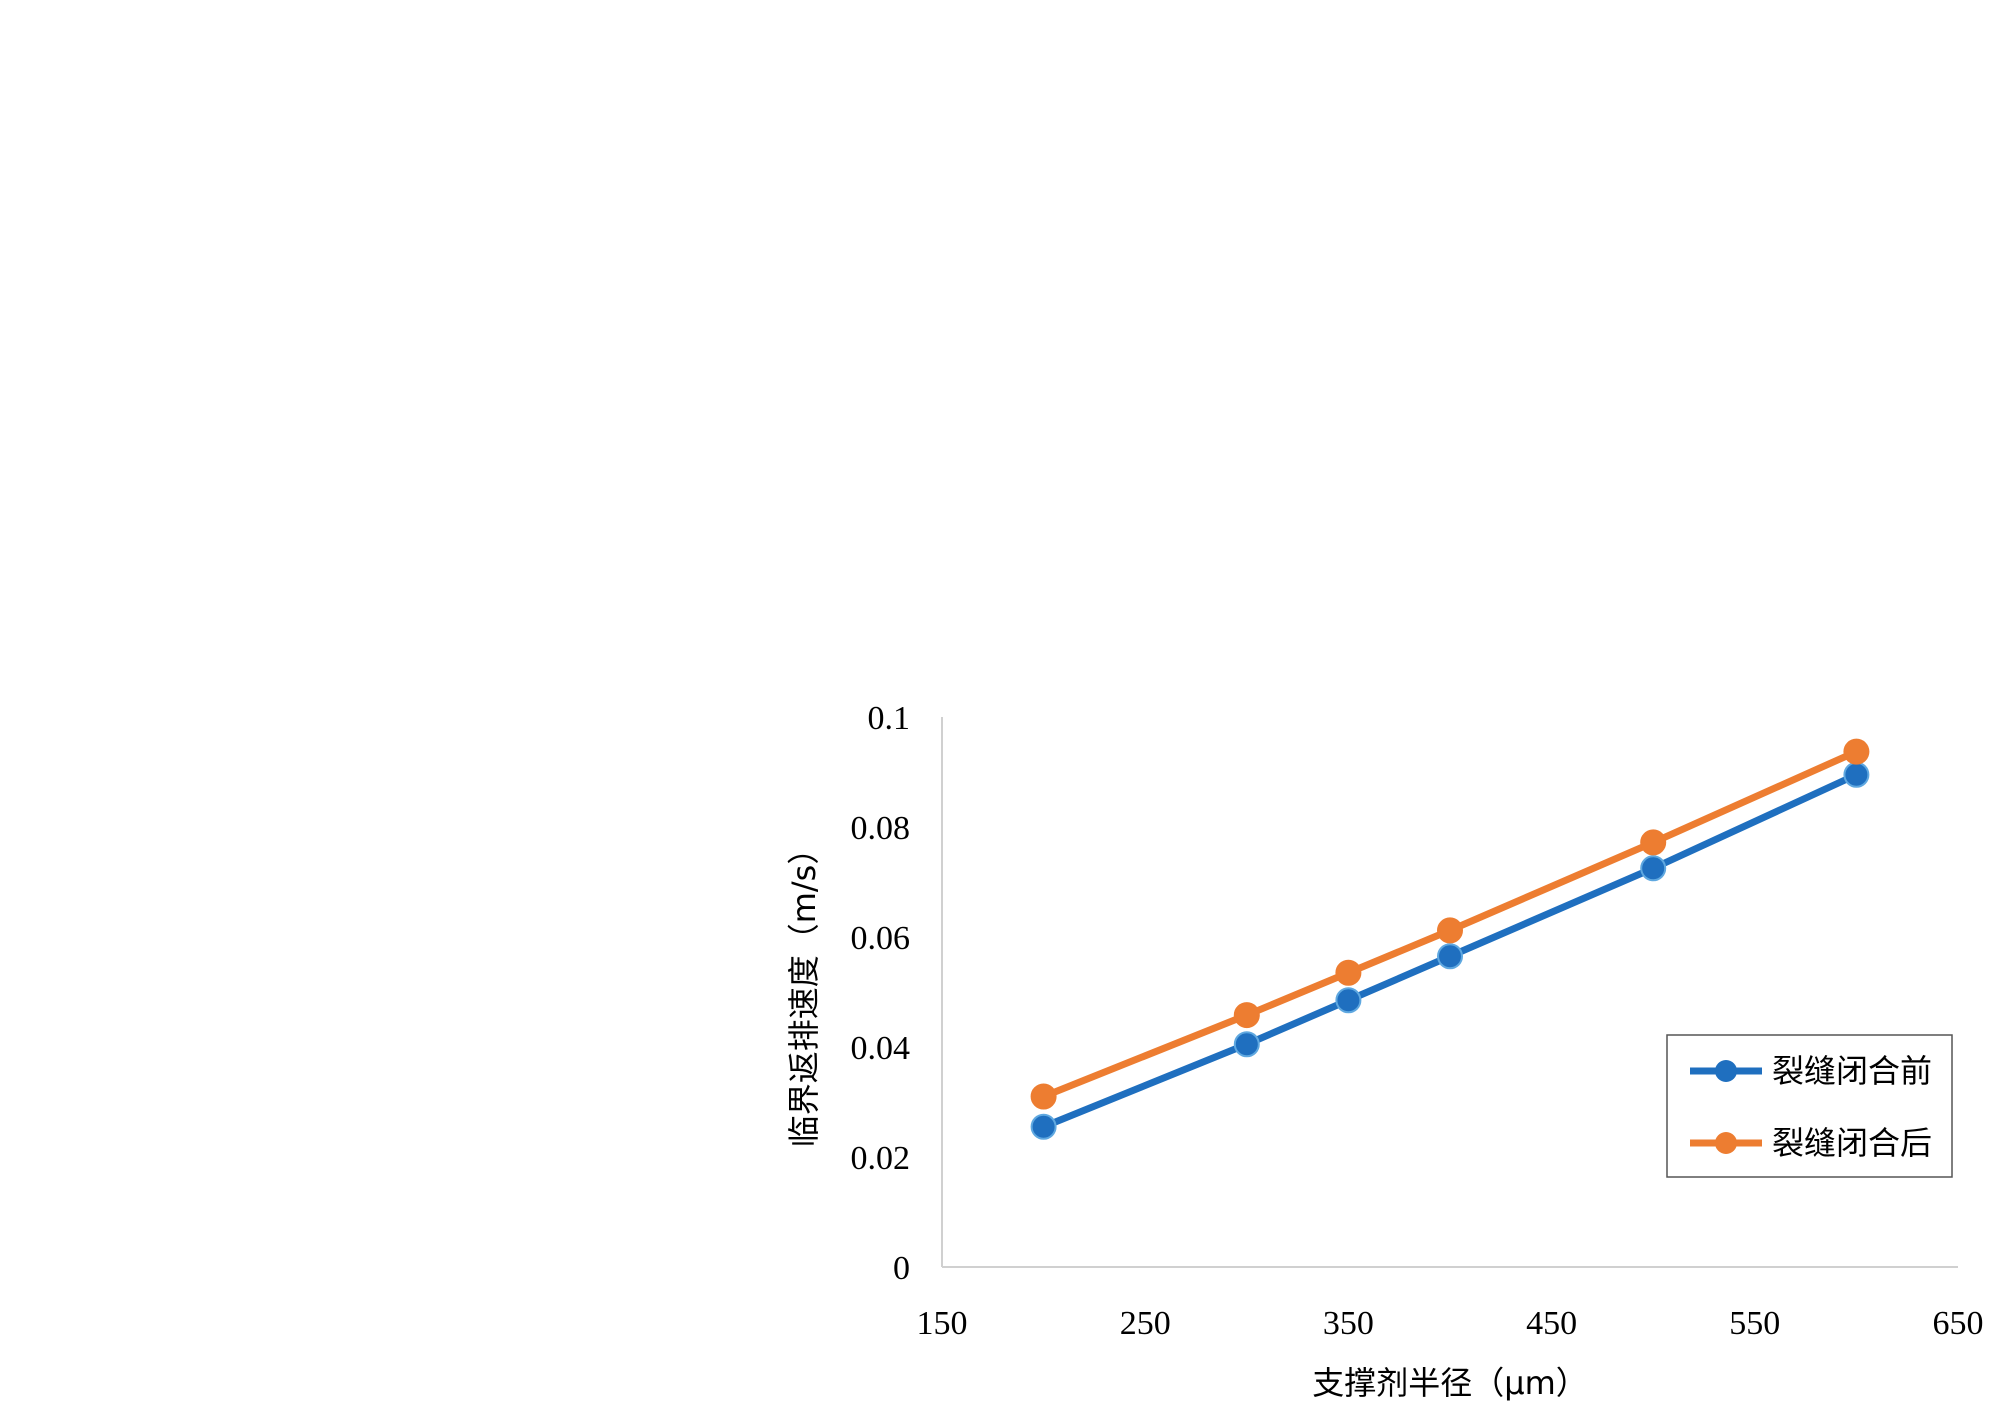 The image size is (2000, 1409). Describe the element at coordinates (942, 1323) in the screenshot. I see `x-tick-label: 150` at that location.